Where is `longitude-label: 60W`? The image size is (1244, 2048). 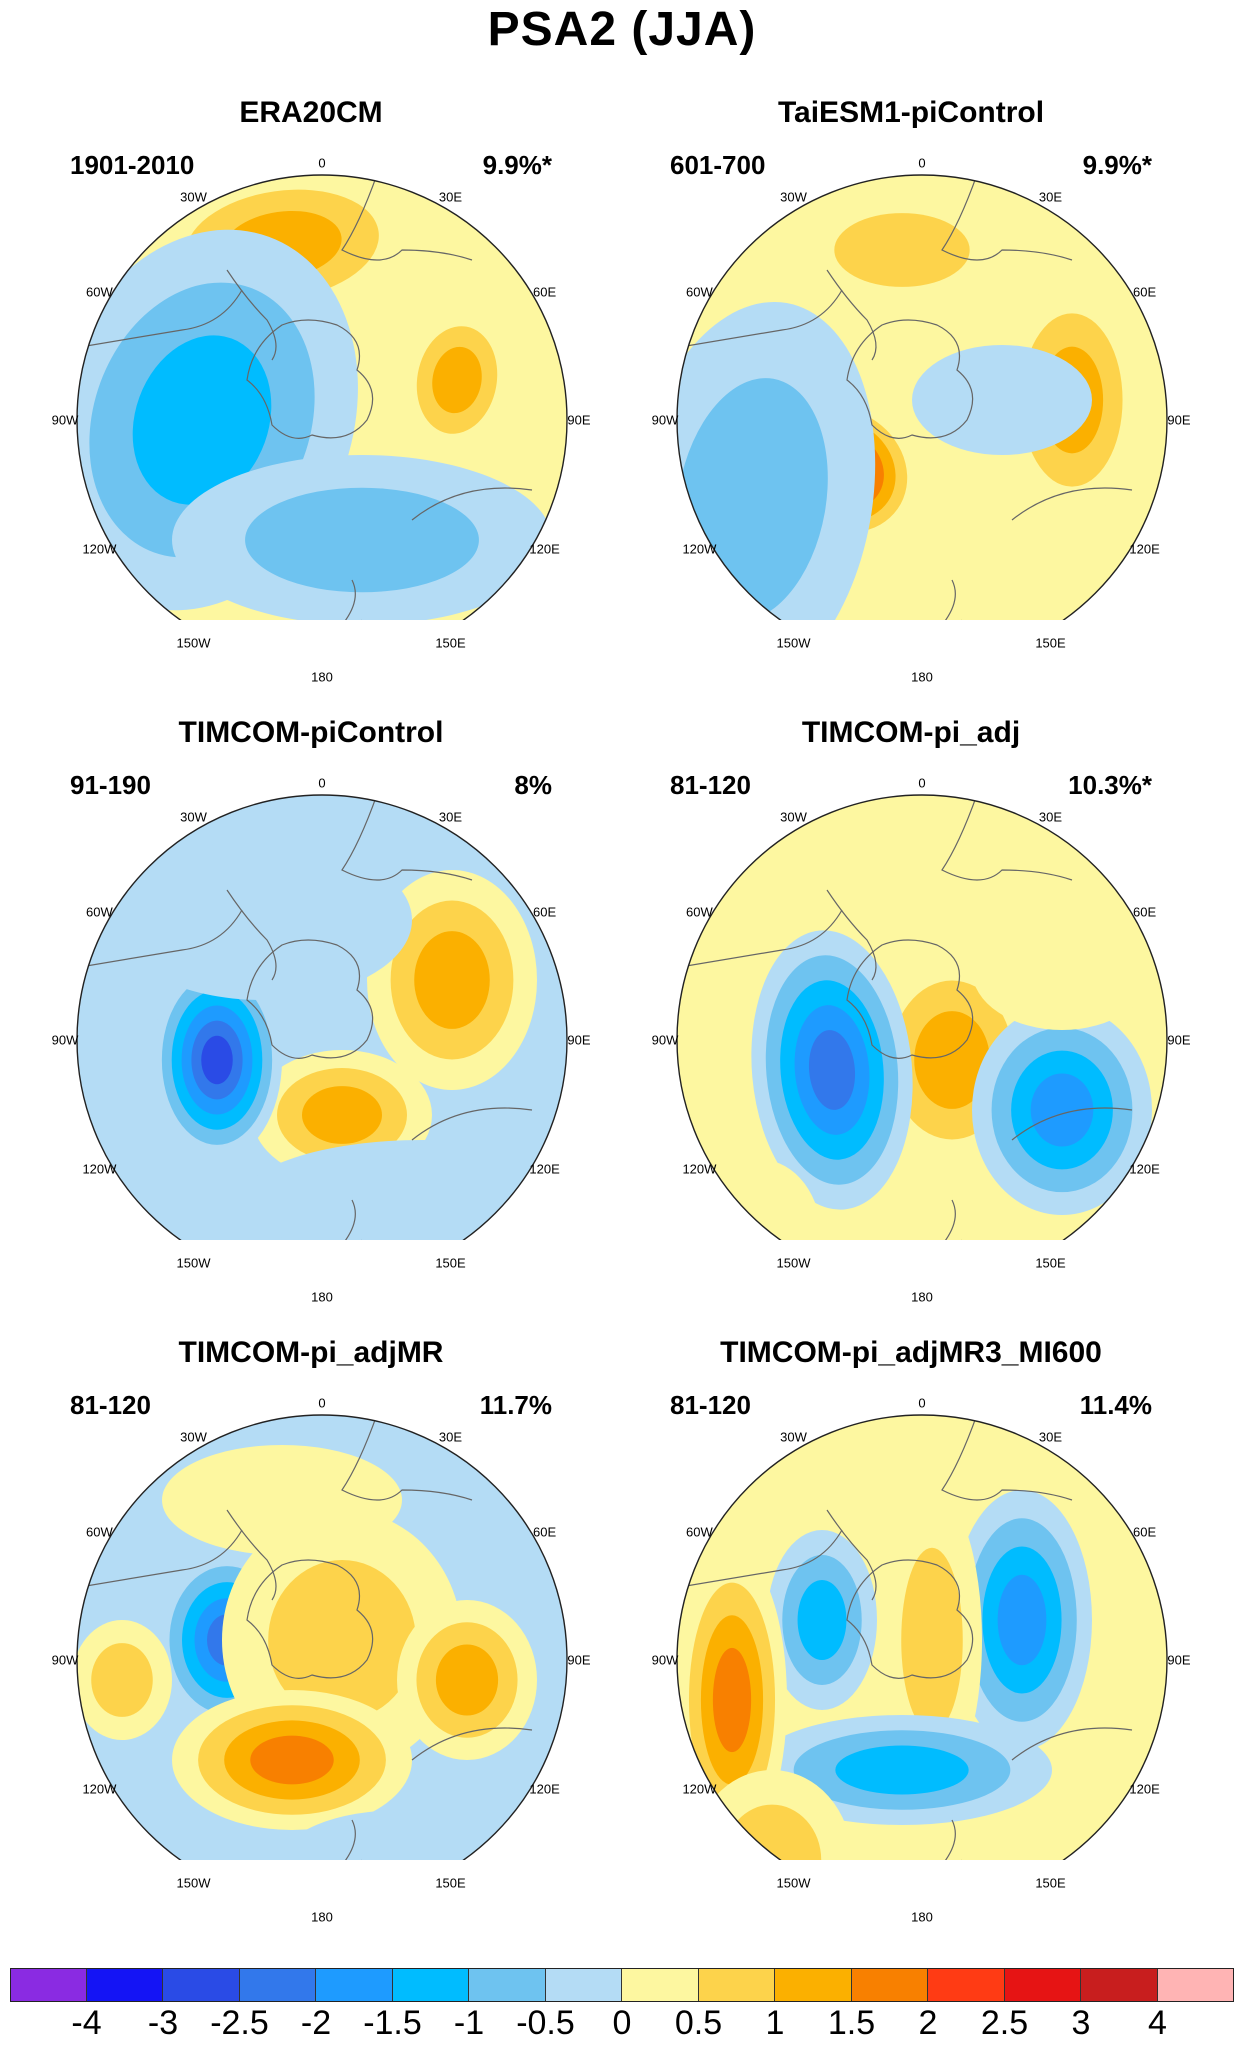
longitude-label: 60W is located at coordinates (99, 1531).